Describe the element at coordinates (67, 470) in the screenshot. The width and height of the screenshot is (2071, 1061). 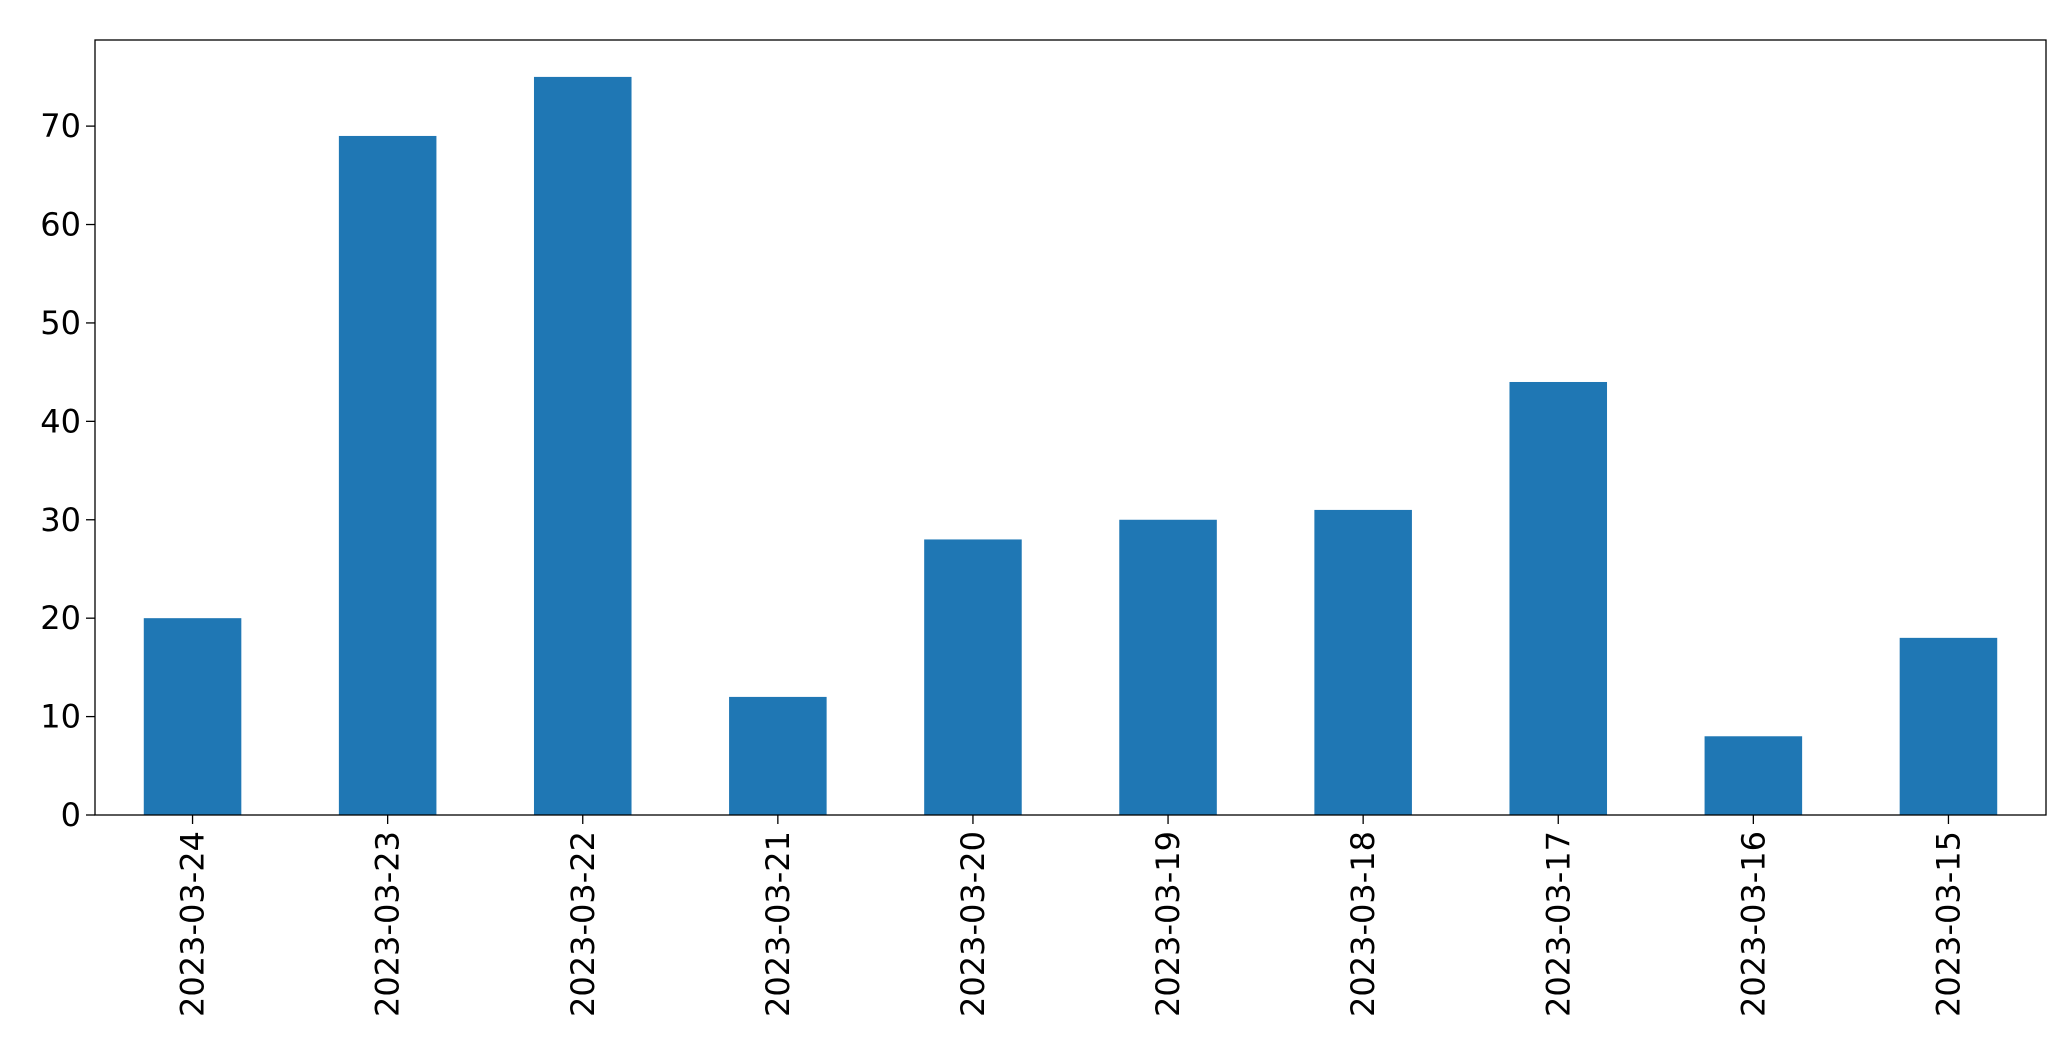
I see `y-axis: 0 10 20 30 40 50 60 70` at that location.